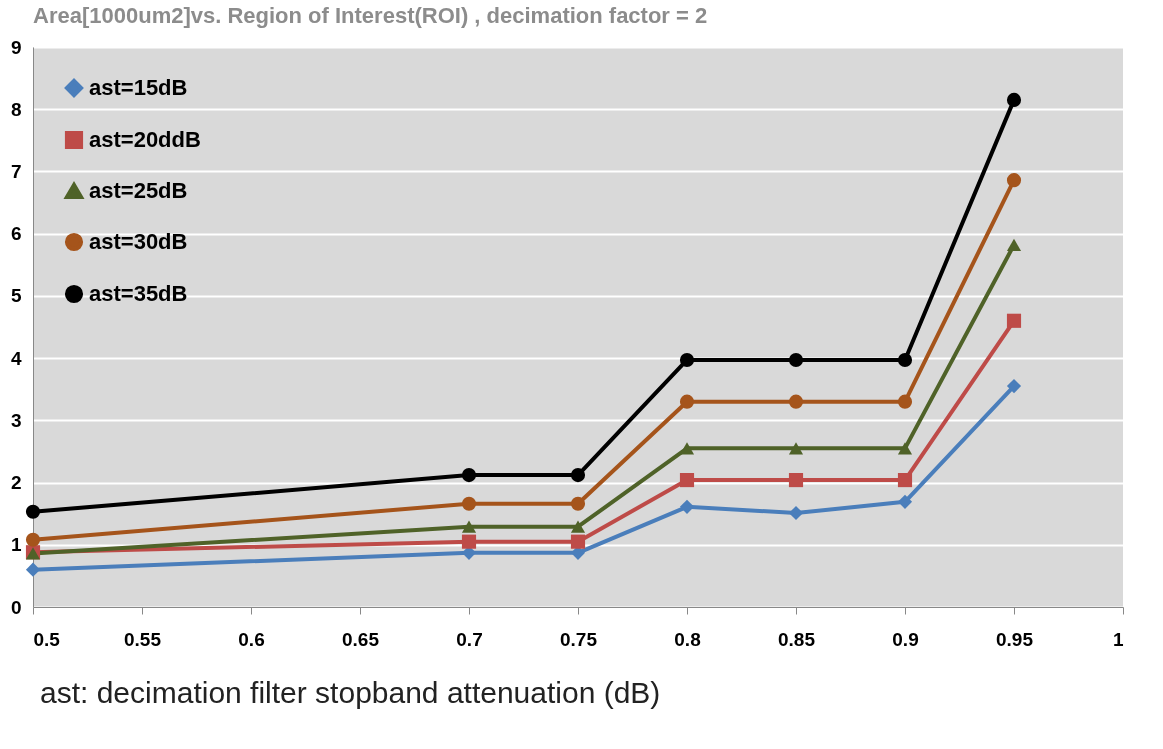 The width and height of the screenshot is (1163, 749). Describe the element at coordinates (251, 639) in the screenshot. I see `x-tick-label: 0.6` at that location.